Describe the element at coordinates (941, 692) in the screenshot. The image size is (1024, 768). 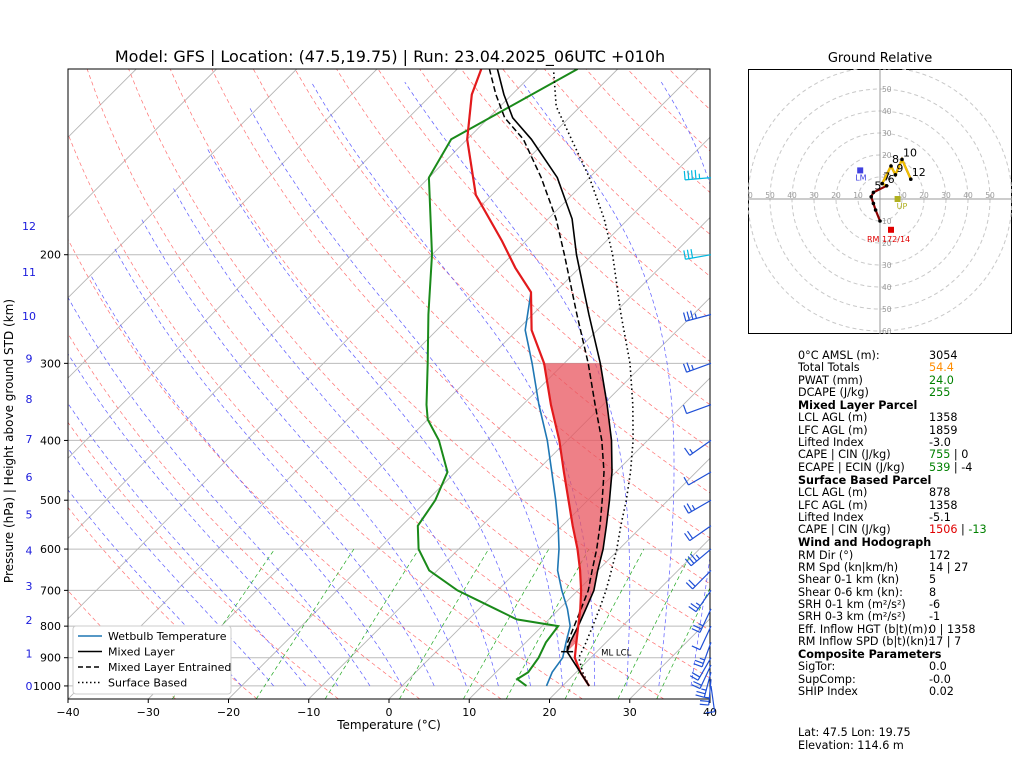
I see `param-value: 0.02` at that location.